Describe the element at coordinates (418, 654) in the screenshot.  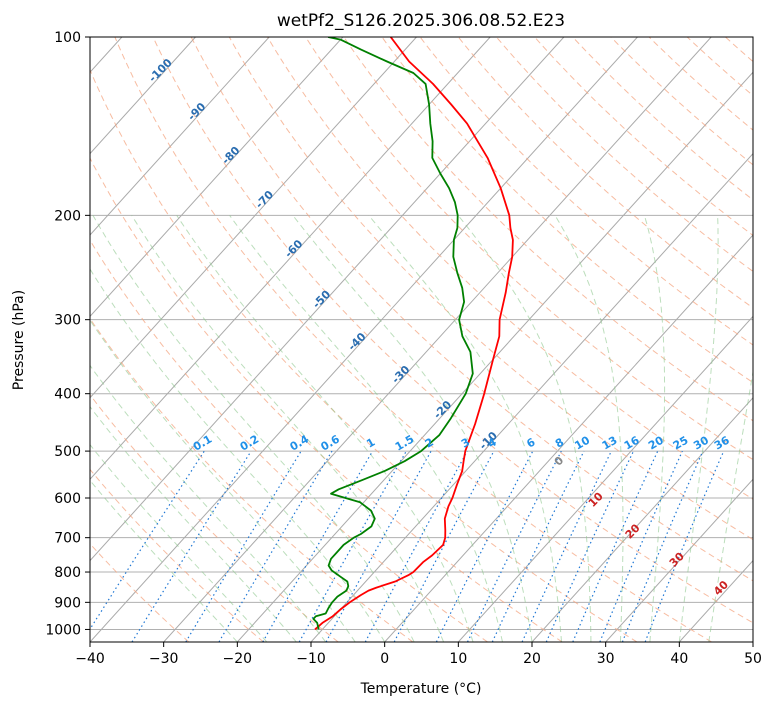
I see `x-axis: −40 −30 −20 −10 0 10 20 30 40 50` at that location.